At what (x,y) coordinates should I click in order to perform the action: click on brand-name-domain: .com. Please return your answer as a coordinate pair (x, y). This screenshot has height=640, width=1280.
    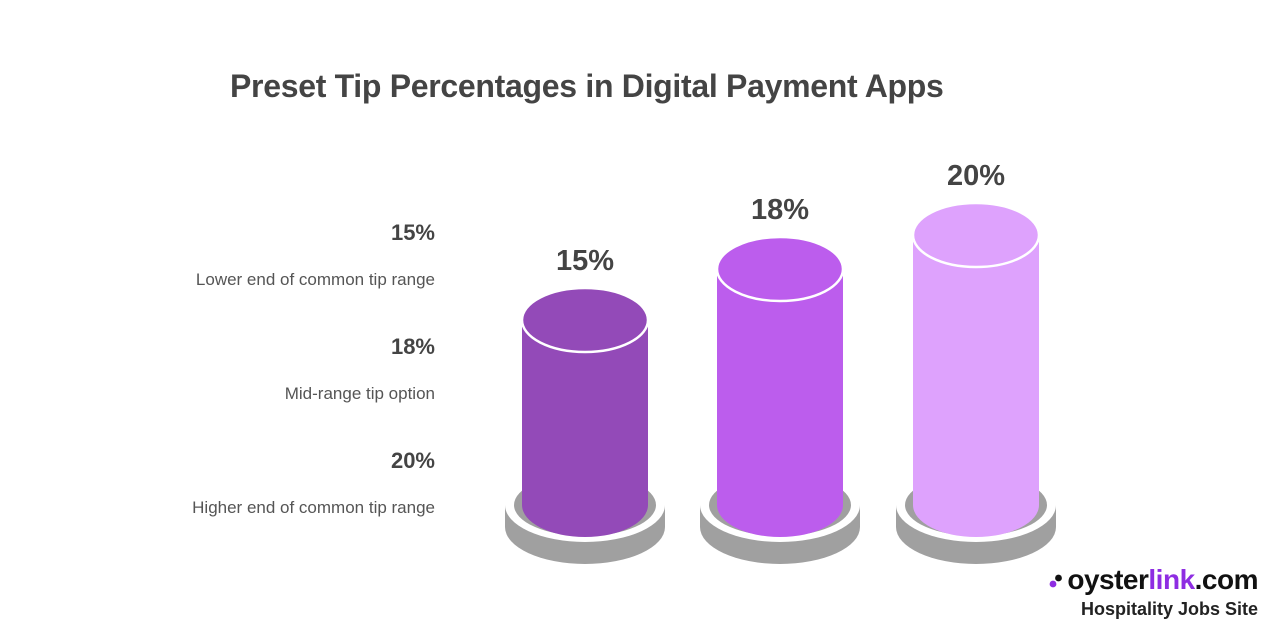
    Looking at the image, I should click on (1226, 579).